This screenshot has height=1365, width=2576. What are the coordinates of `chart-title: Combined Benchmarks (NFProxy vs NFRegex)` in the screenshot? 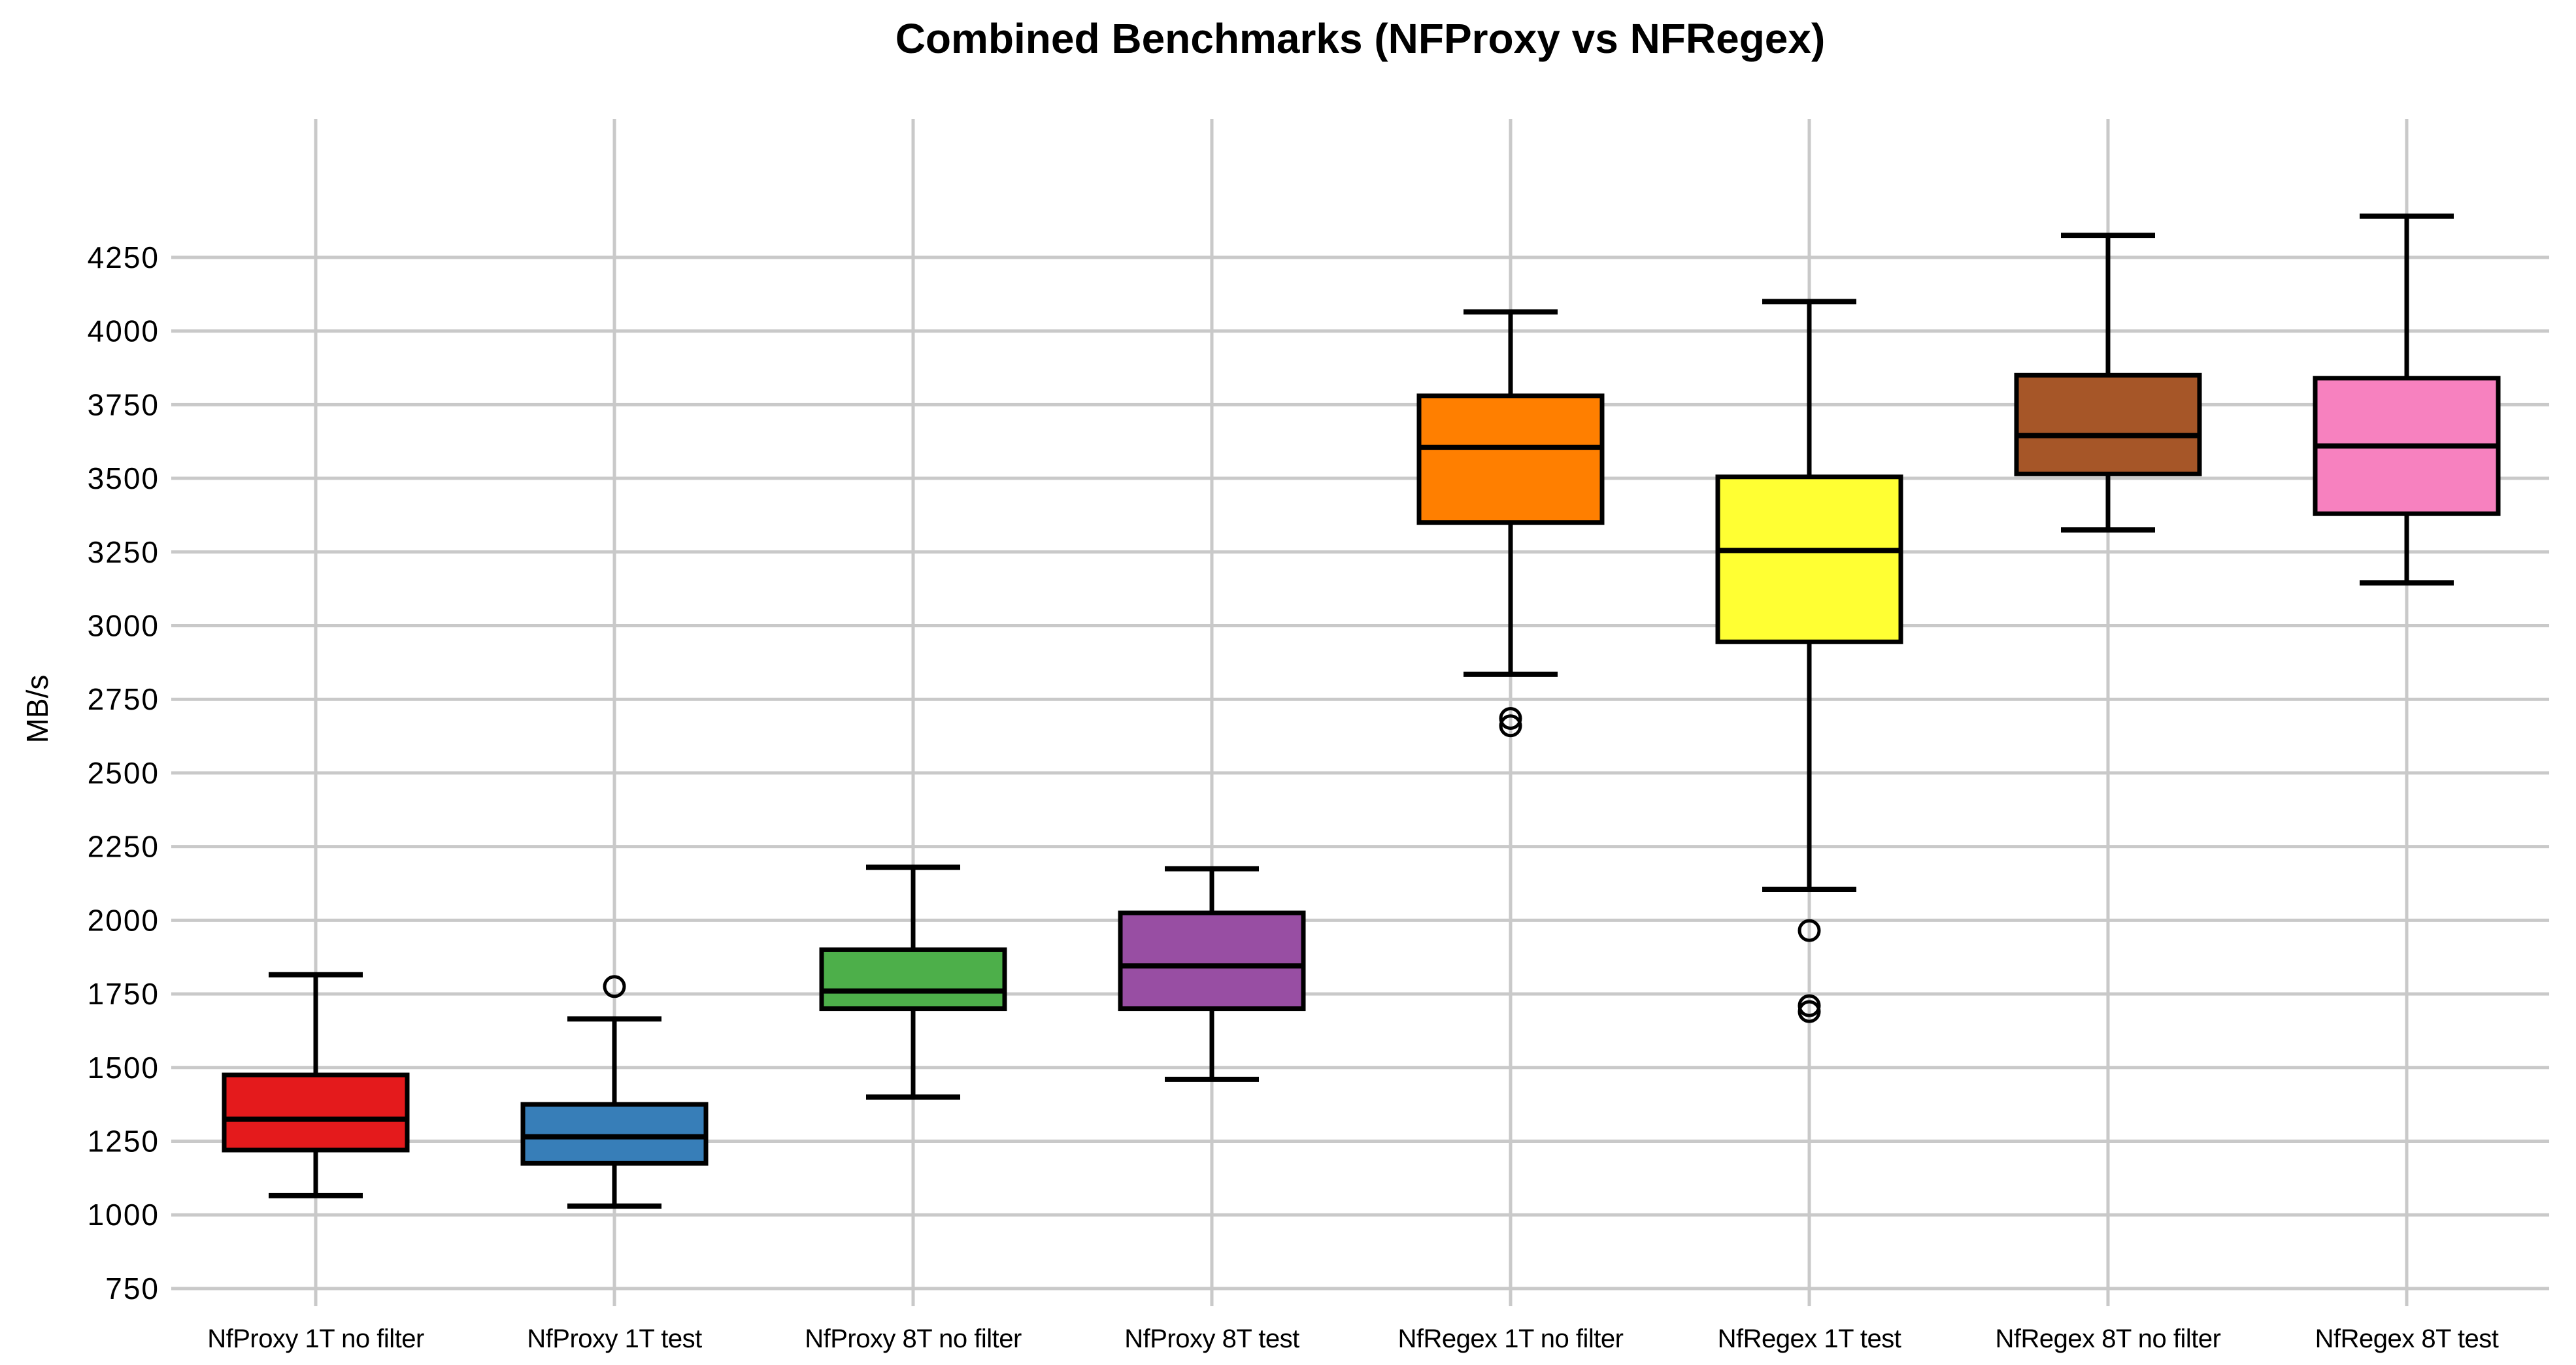 It's located at (1361, 38).